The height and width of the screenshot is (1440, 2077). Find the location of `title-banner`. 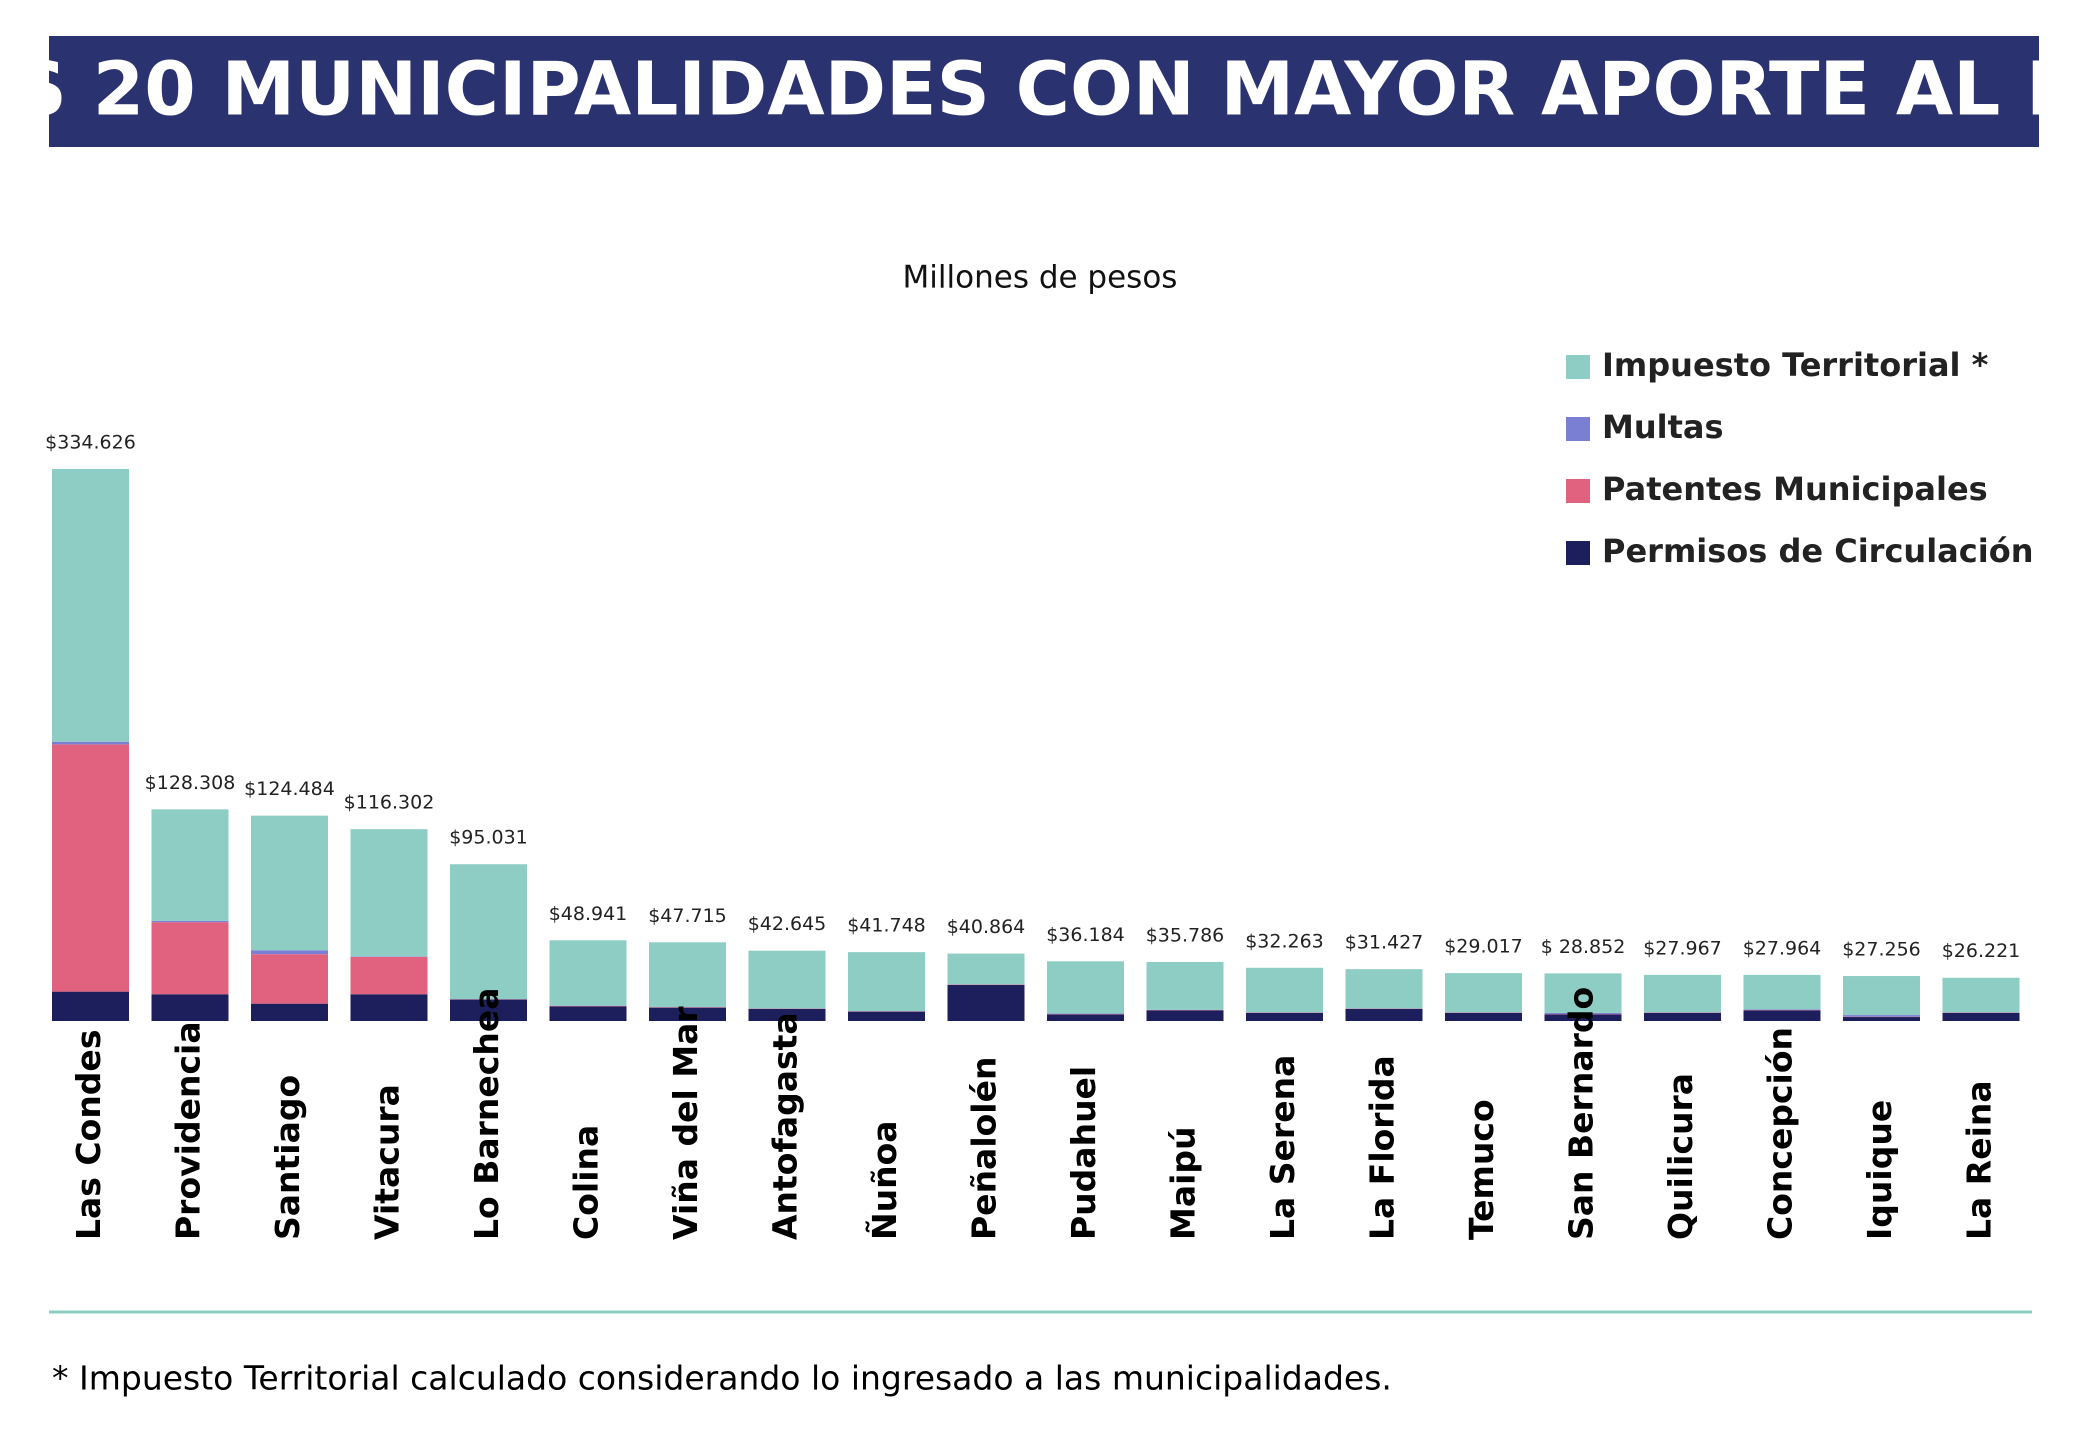

title-banner is located at coordinates (1044, 91).